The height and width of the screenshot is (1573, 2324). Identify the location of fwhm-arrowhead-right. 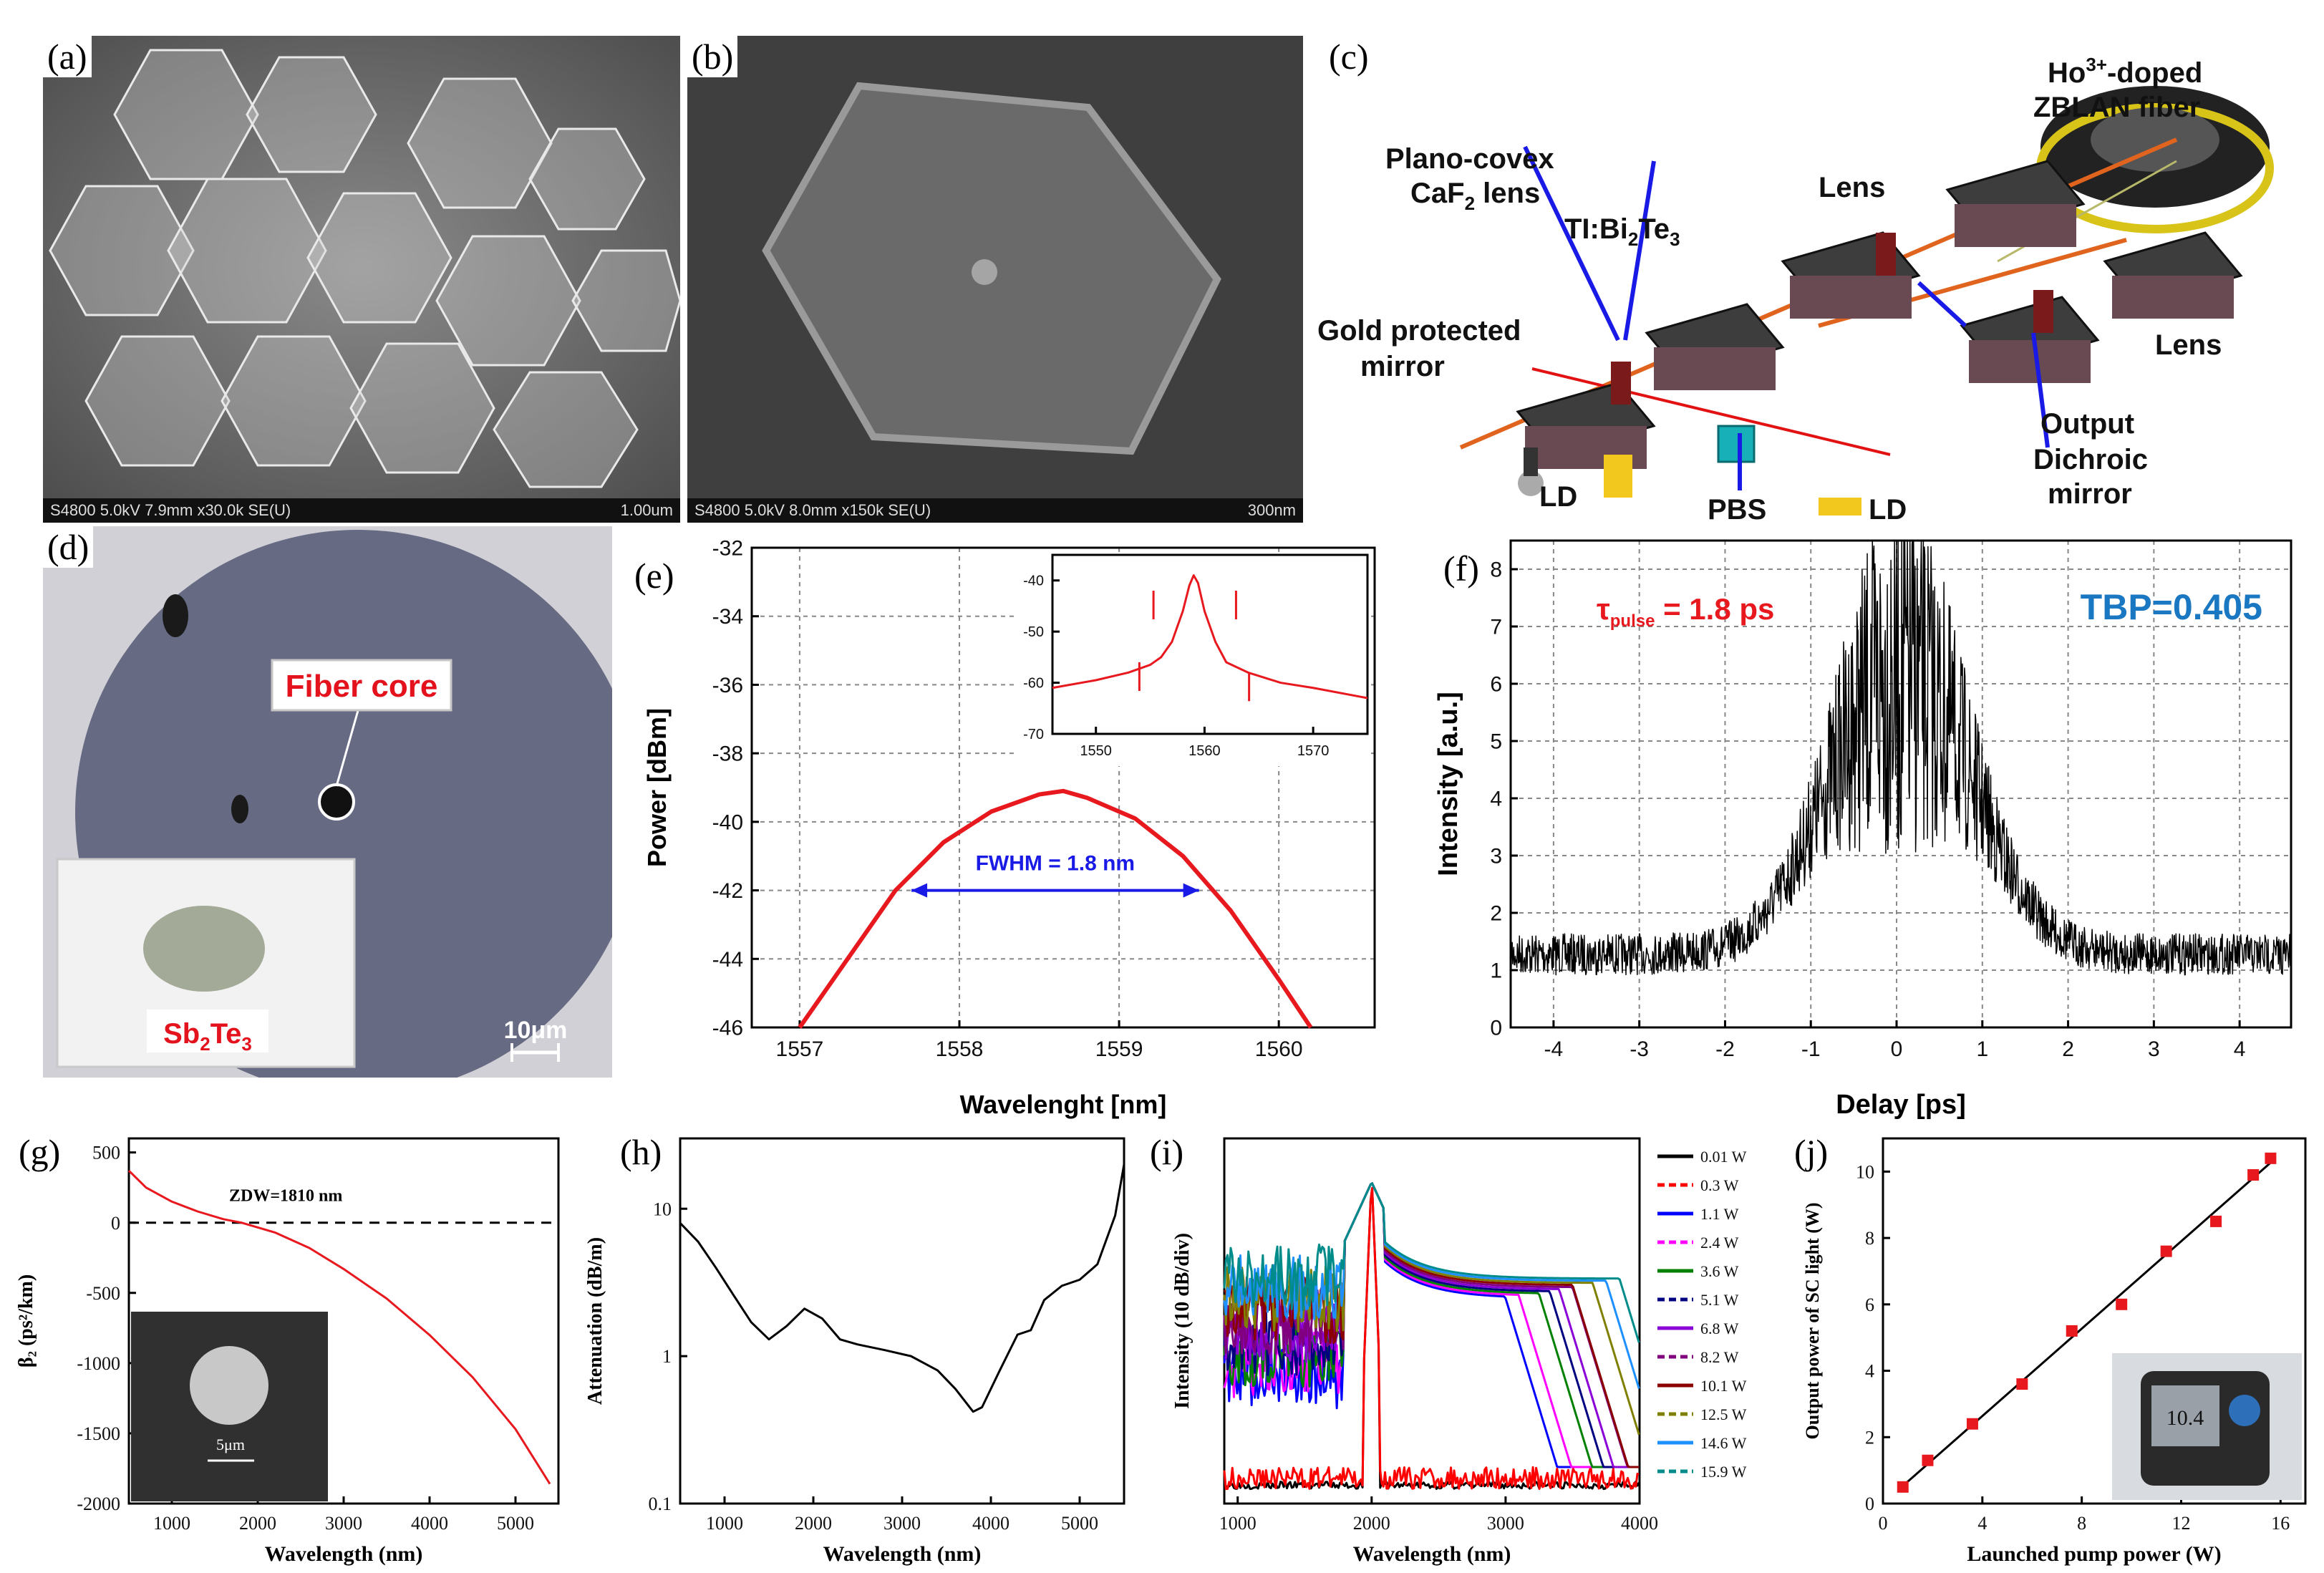
(1191, 891).